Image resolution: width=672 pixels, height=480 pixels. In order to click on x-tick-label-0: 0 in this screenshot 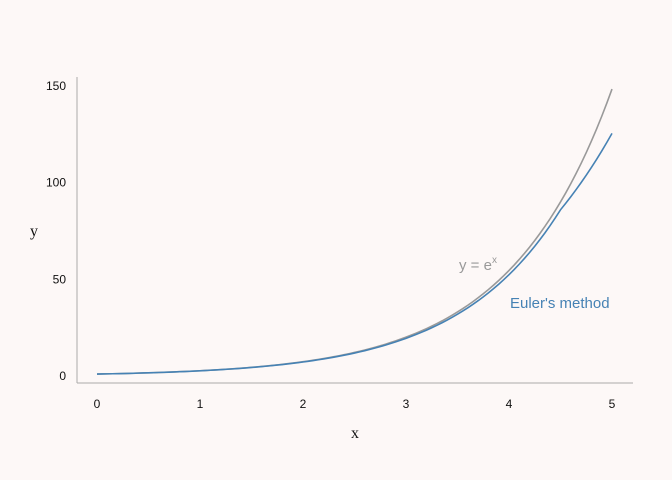, I will do `click(97, 404)`.